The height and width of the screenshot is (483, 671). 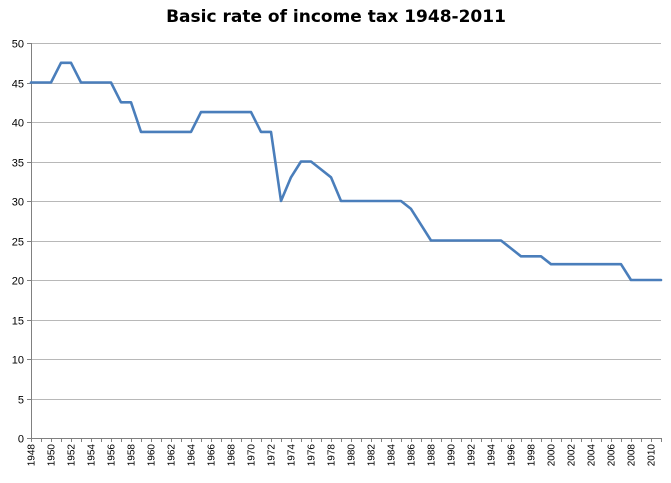 I want to click on x-tick-label: 1998, so click(x=532, y=455).